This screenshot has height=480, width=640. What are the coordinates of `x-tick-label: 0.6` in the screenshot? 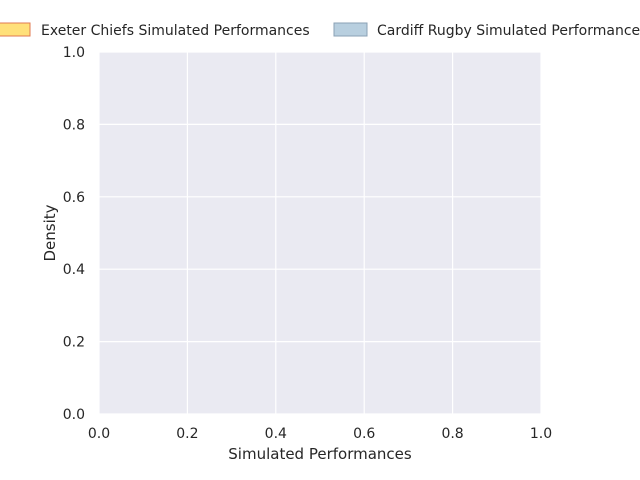 It's located at (364, 434).